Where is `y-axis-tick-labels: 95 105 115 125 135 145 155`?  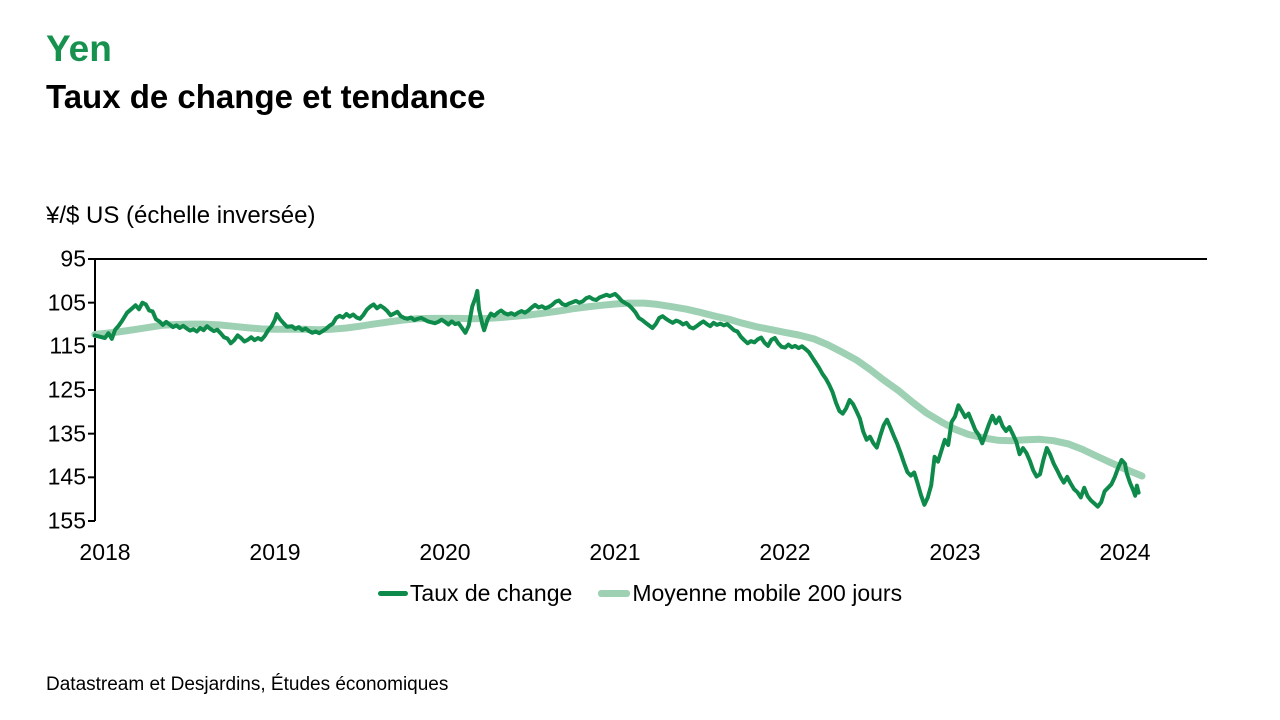 y-axis-tick-labels: 95 105 115 125 135 145 155 is located at coordinates (43, 360).